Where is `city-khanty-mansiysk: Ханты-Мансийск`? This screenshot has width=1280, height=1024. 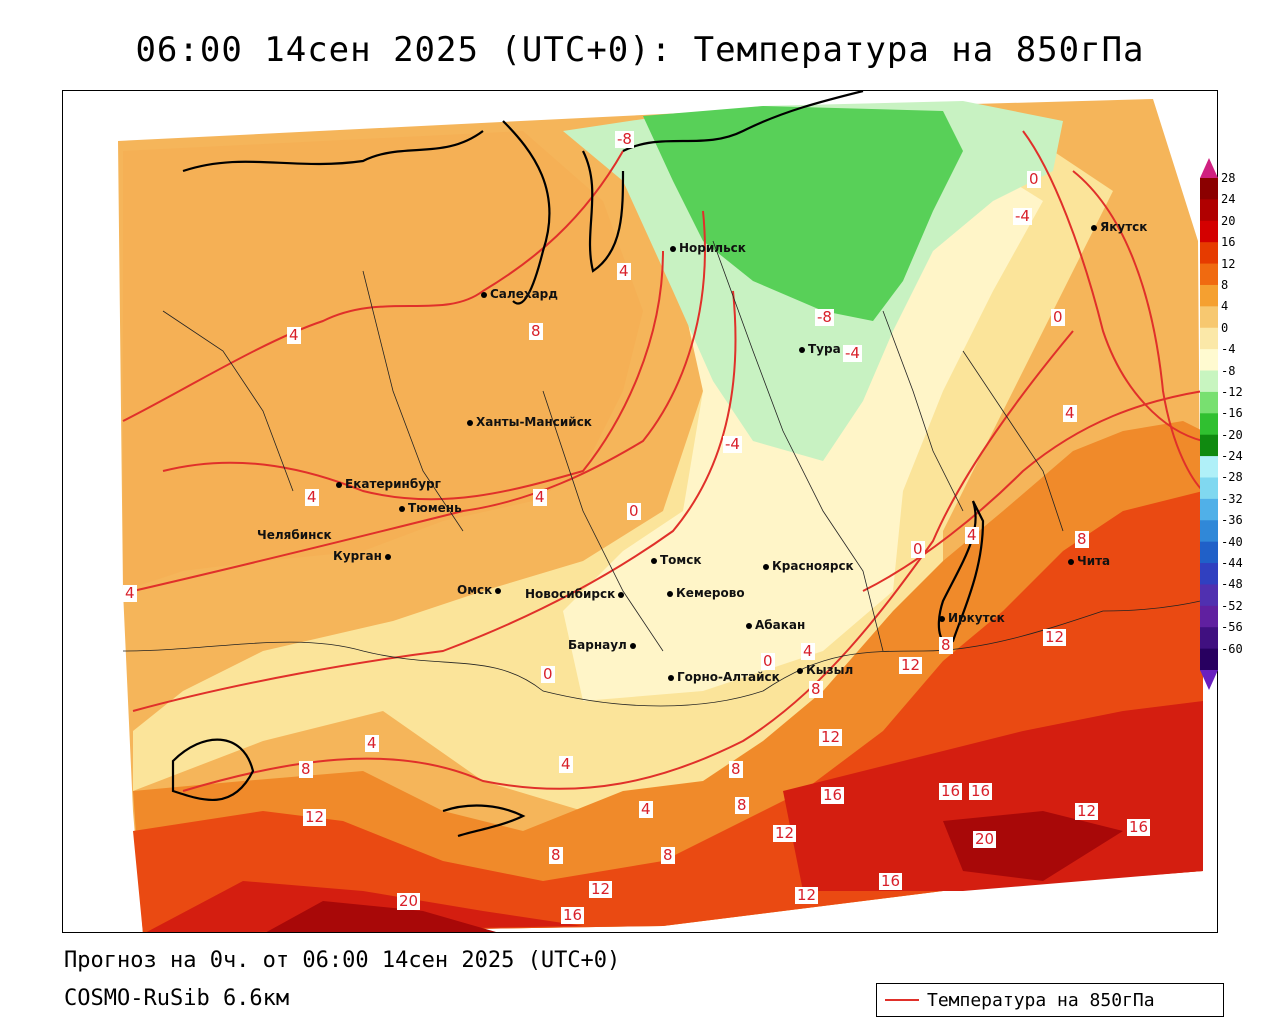
city-khanty-mansiysk: Ханты-Мансийск is located at coordinates (529, 422).